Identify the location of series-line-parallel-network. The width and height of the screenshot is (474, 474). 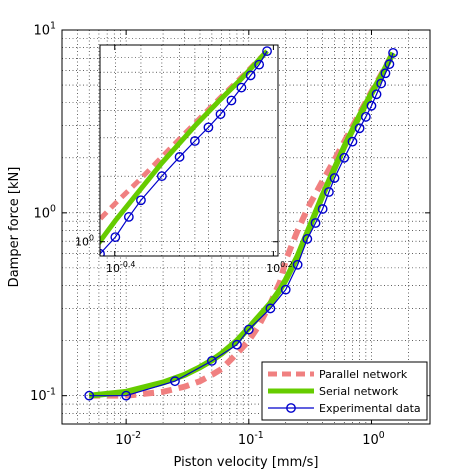
(184, 136).